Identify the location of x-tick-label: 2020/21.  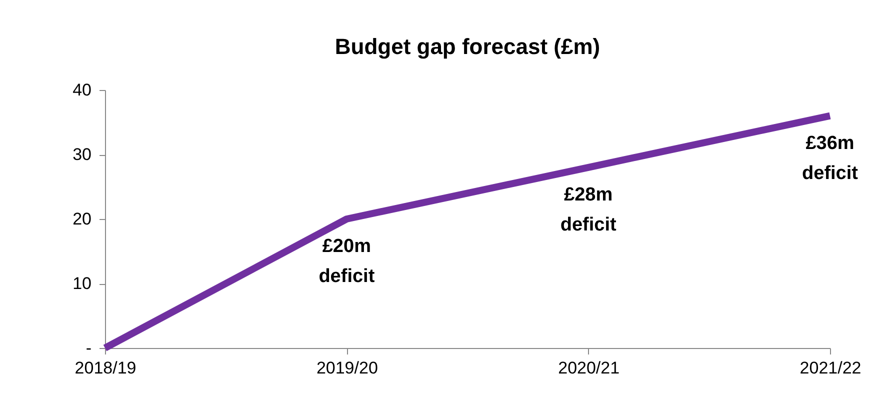
(589, 368).